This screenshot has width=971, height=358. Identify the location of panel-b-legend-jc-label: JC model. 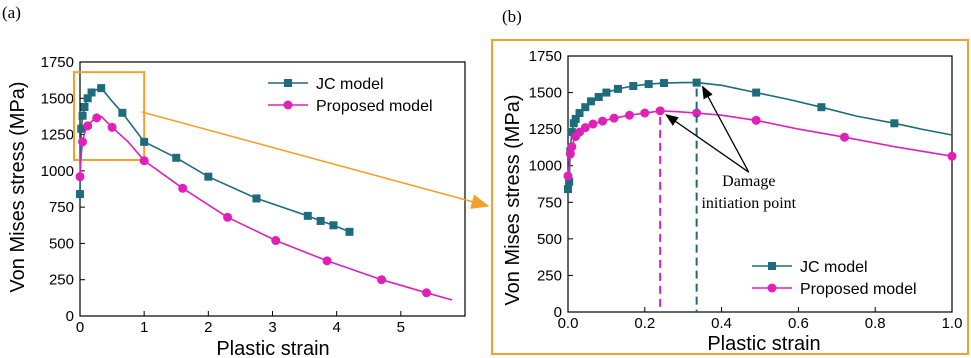
(834, 267).